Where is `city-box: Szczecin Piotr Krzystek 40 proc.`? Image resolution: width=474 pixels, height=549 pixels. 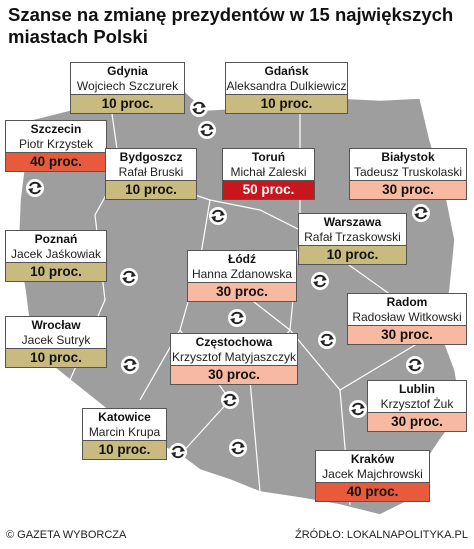
city-box: Szczecin Piotr Krzystek 40 proc. is located at coordinates (56, 146).